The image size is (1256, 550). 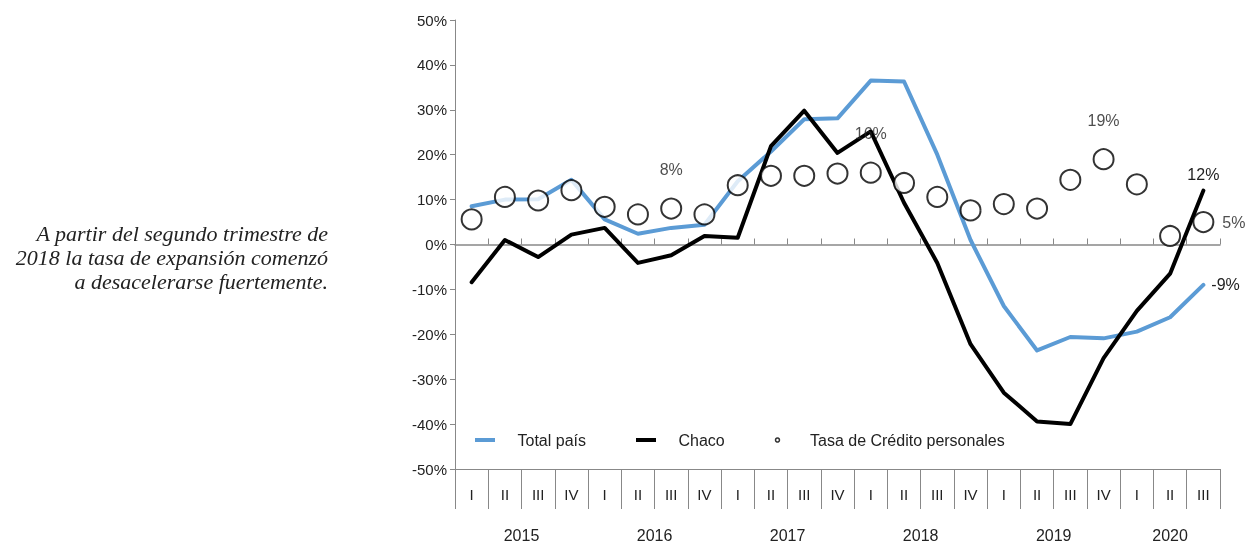 I want to click on y-tick-label: -30%, so click(x=429, y=379).